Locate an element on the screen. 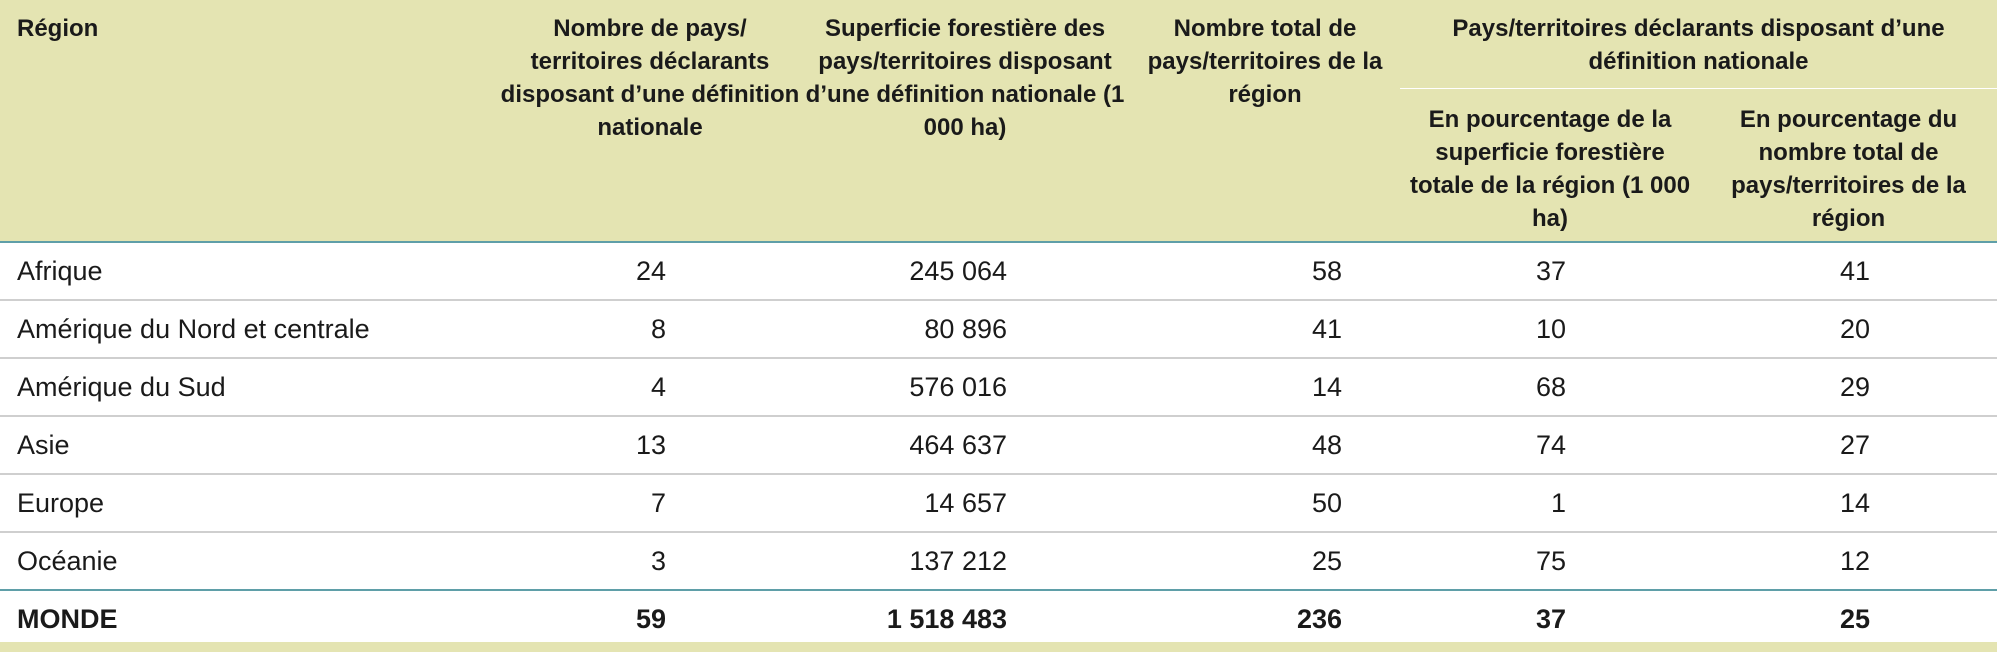 This screenshot has height=652, width=1997. cell-pct-area: 68 is located at coordinates (1550, 387).